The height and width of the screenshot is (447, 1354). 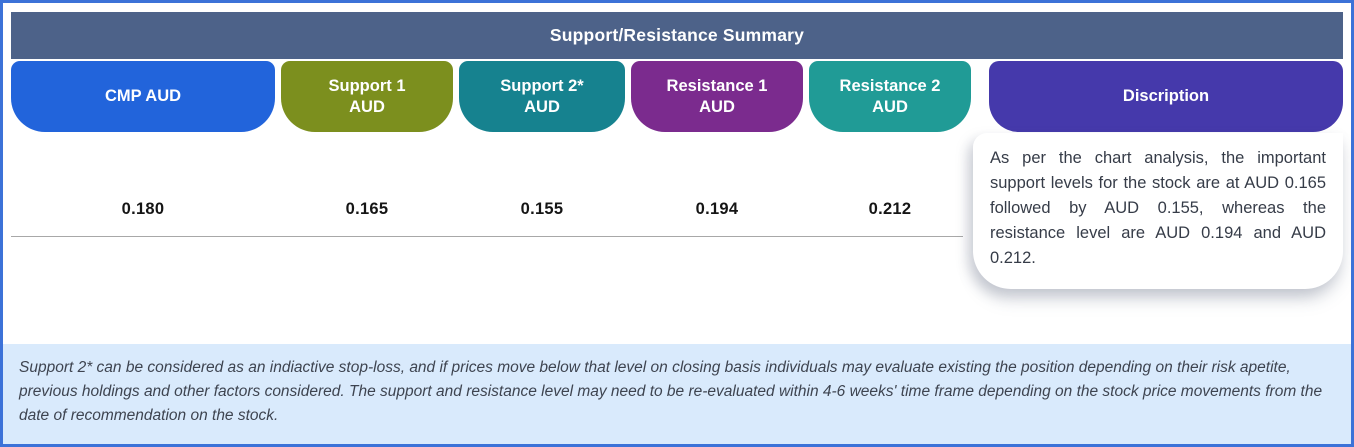 I want to click on table-divider, so click(x=487, y=236).